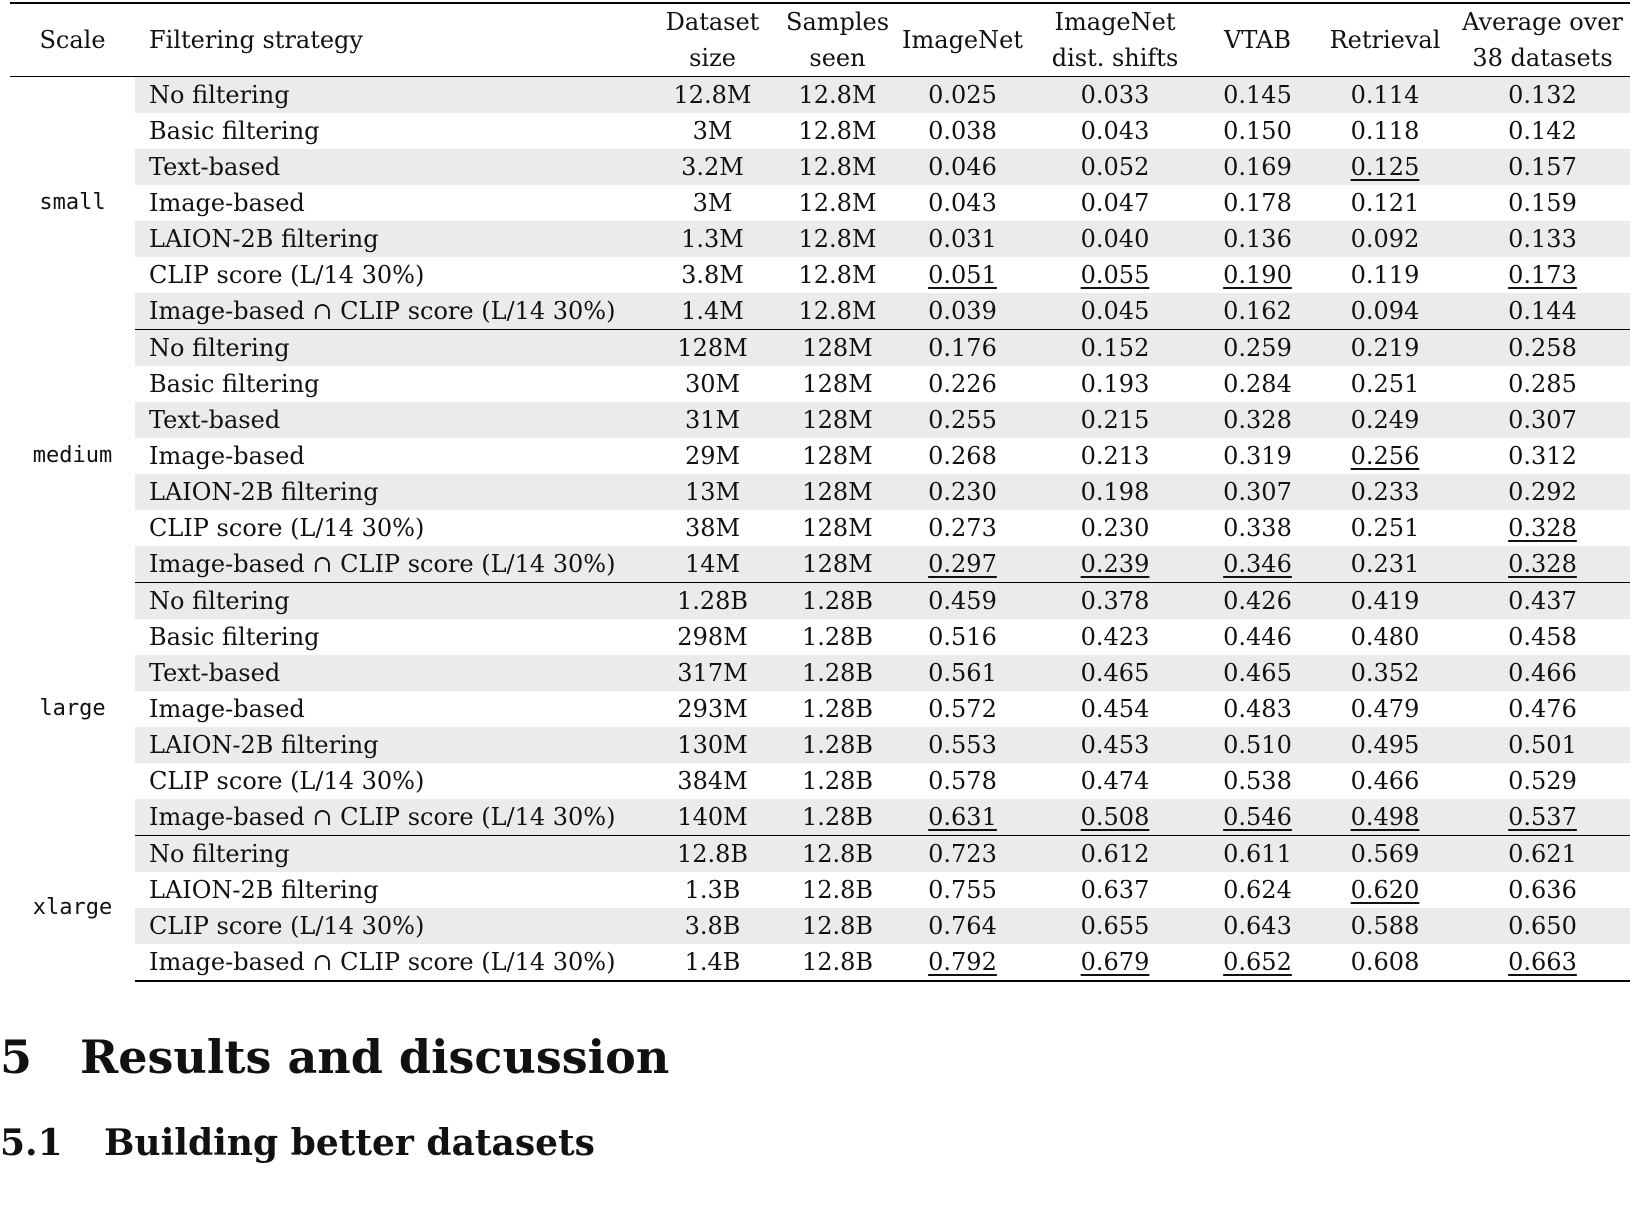  What do you see at coordinates (31, 1143) in the screenshot?
I see `subsection-number: 5.1` at bounding box center [31, 1143].